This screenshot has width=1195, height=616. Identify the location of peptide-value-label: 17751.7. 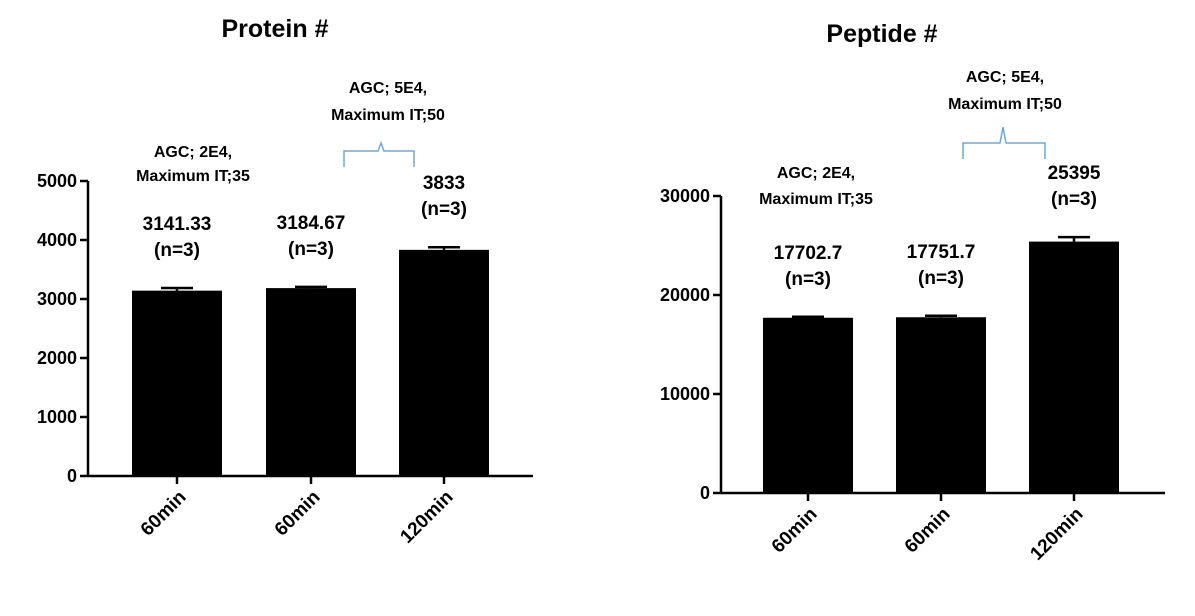
(941, 252).